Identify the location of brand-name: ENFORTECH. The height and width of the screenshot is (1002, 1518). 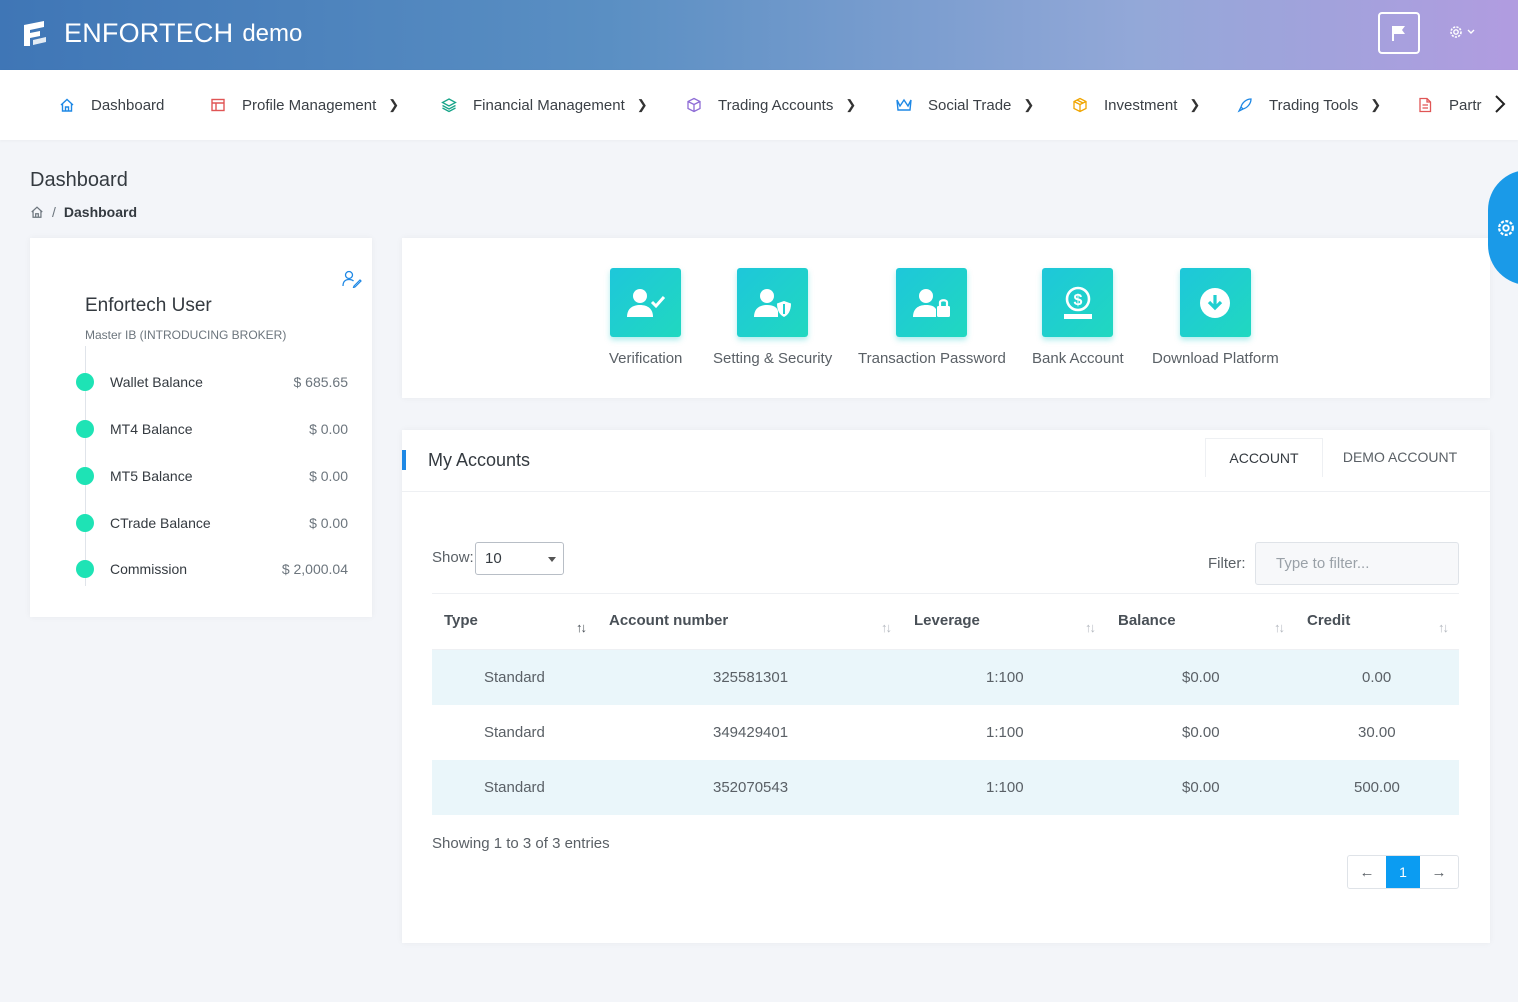
(149, 33).